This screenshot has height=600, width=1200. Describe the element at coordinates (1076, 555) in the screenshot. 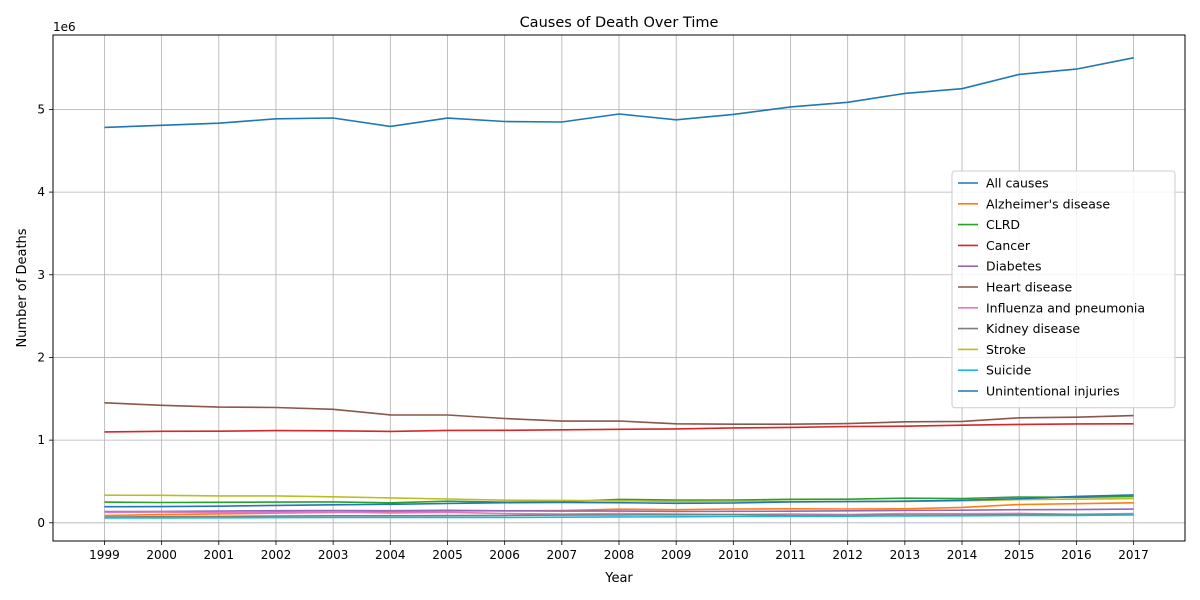

I see `x-tick-label: 2016` at that location.